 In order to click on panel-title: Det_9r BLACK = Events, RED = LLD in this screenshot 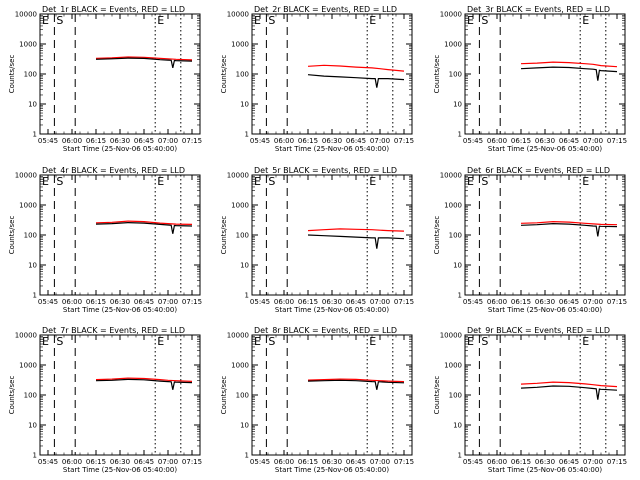, I will do `click(538, 330)`.